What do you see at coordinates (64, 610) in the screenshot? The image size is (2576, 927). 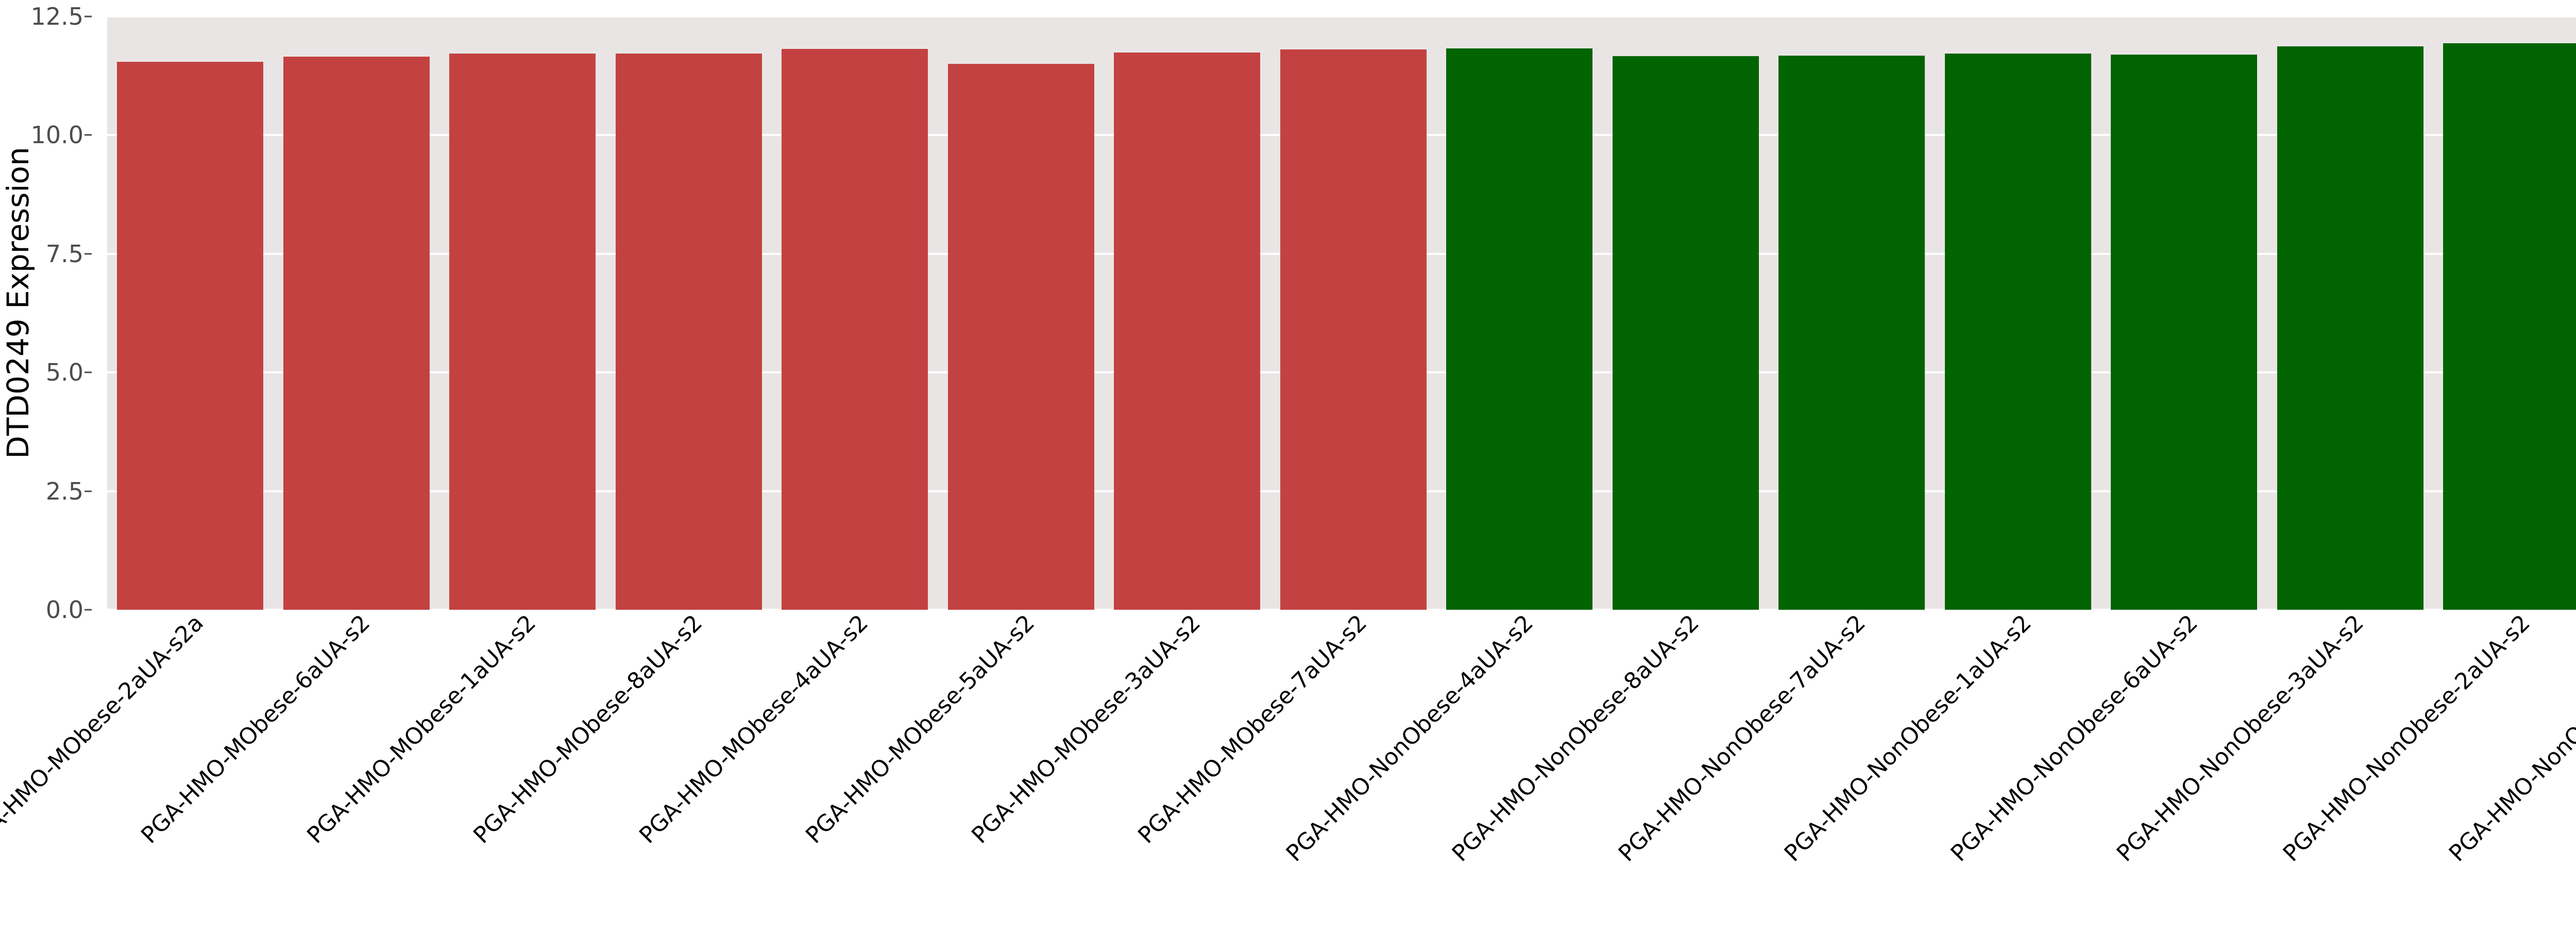 I see `y-tick-label: 0.0` at bounding box center [64, 610].